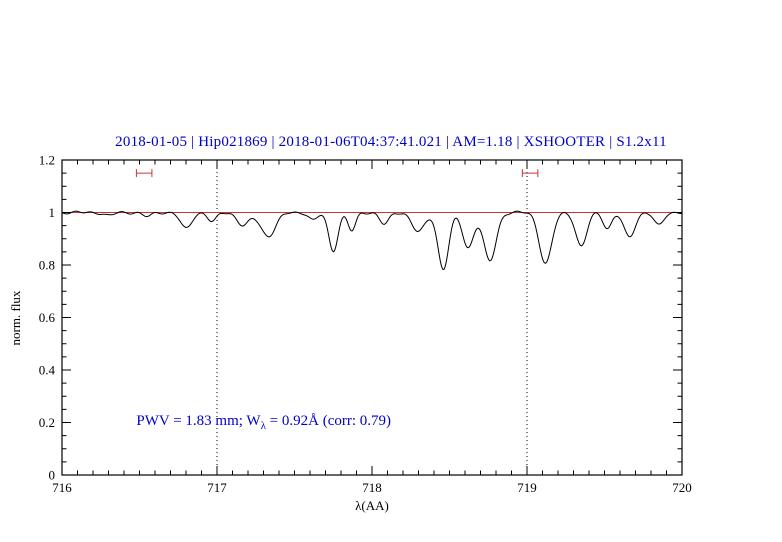  I want to click on x-tick-label: 719, so click(527, 487).